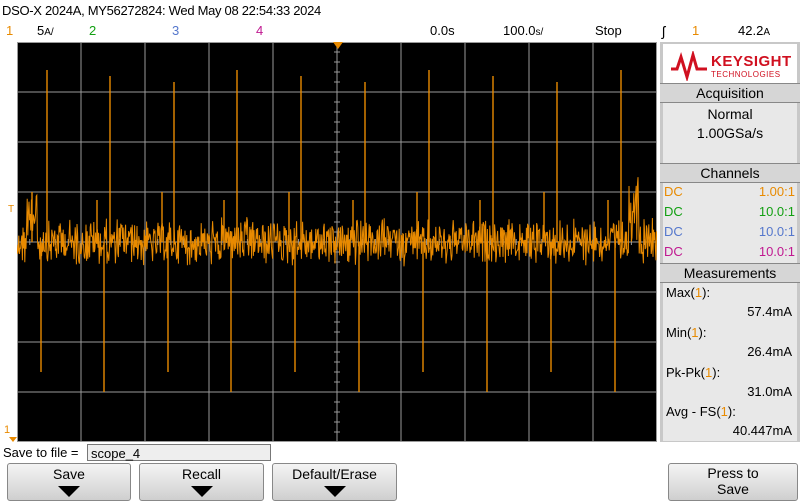  Describe the element at coordinates (733, 473) in the screenshot. I see `press-to-save-line1: Press to` at that location.